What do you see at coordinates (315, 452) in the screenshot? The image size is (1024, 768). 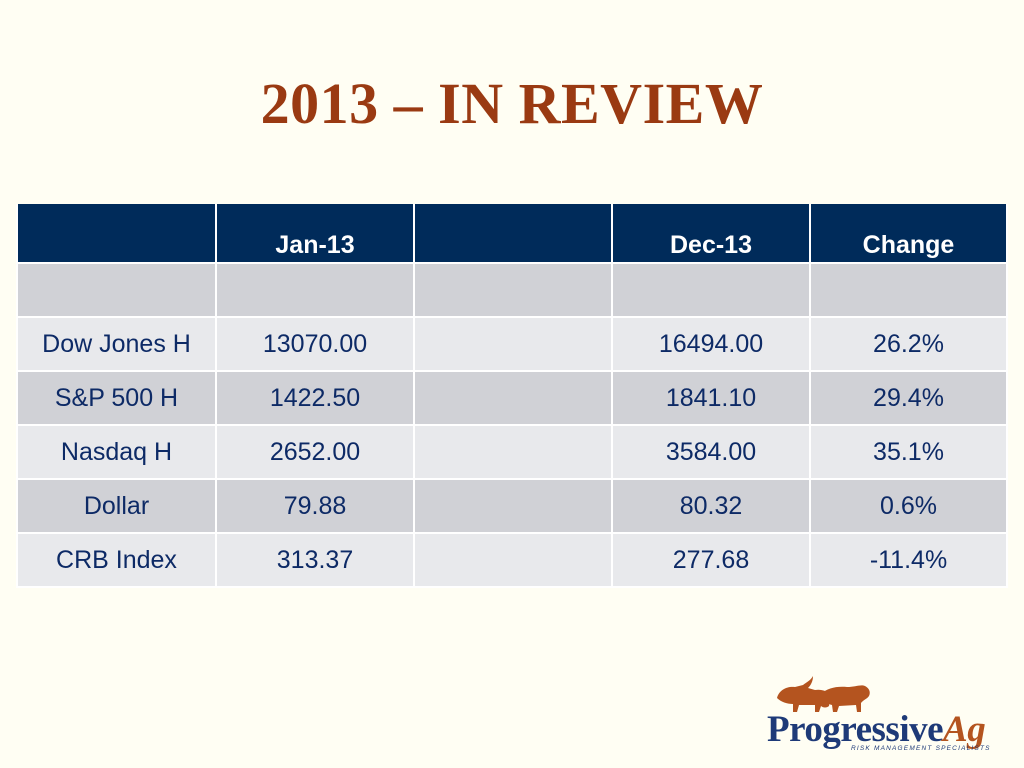 I see `jan-value: 2652.00` at bounding box center [315, 452].